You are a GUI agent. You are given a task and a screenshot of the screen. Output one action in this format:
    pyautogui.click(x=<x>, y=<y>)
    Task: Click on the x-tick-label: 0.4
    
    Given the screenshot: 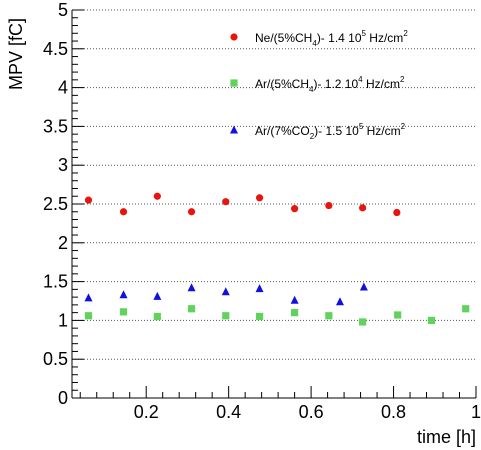 What is the action you would take?
    pyautogui.click(x=228, y=412)
    